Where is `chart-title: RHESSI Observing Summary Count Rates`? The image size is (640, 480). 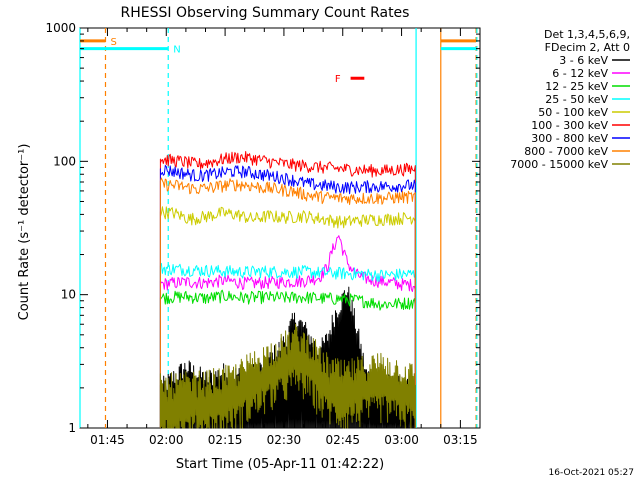
chart-title: RHESSI Observing Summary Count Rates is located at coordinates (265, 13).